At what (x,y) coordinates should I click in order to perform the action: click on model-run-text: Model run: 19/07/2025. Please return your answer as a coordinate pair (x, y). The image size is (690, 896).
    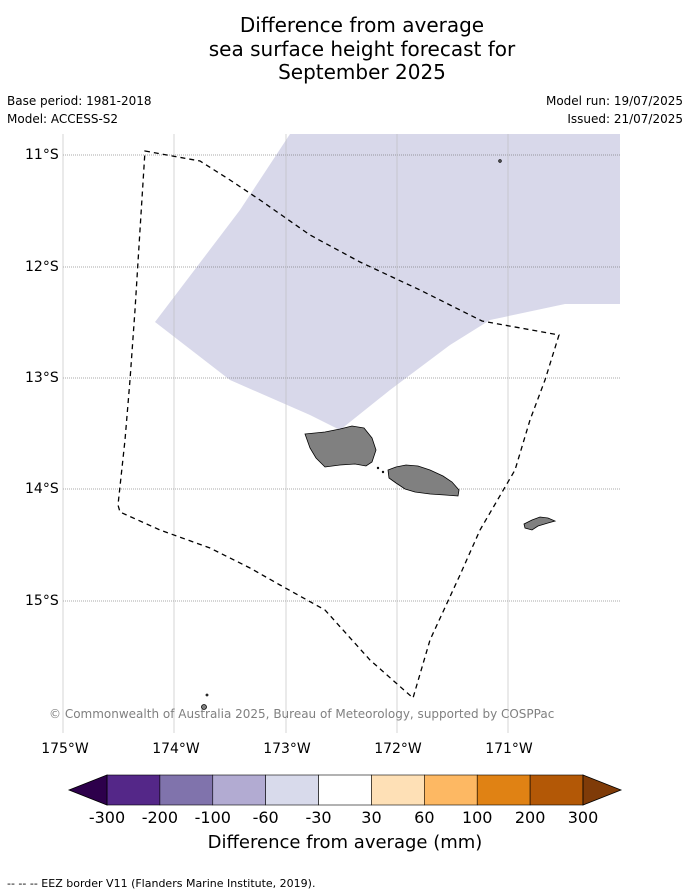
    Looking at the image, I should click on (614, 101).